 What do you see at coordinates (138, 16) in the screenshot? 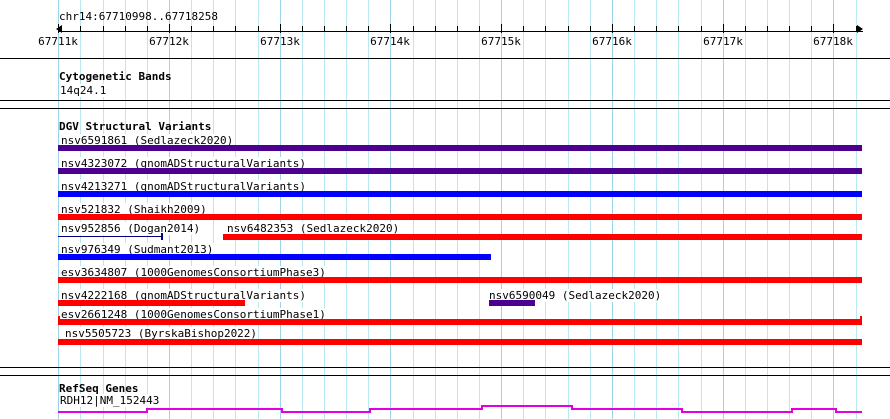
I see `locus-label: chr14:67710998..67718258` at bounding box center [138, 16].